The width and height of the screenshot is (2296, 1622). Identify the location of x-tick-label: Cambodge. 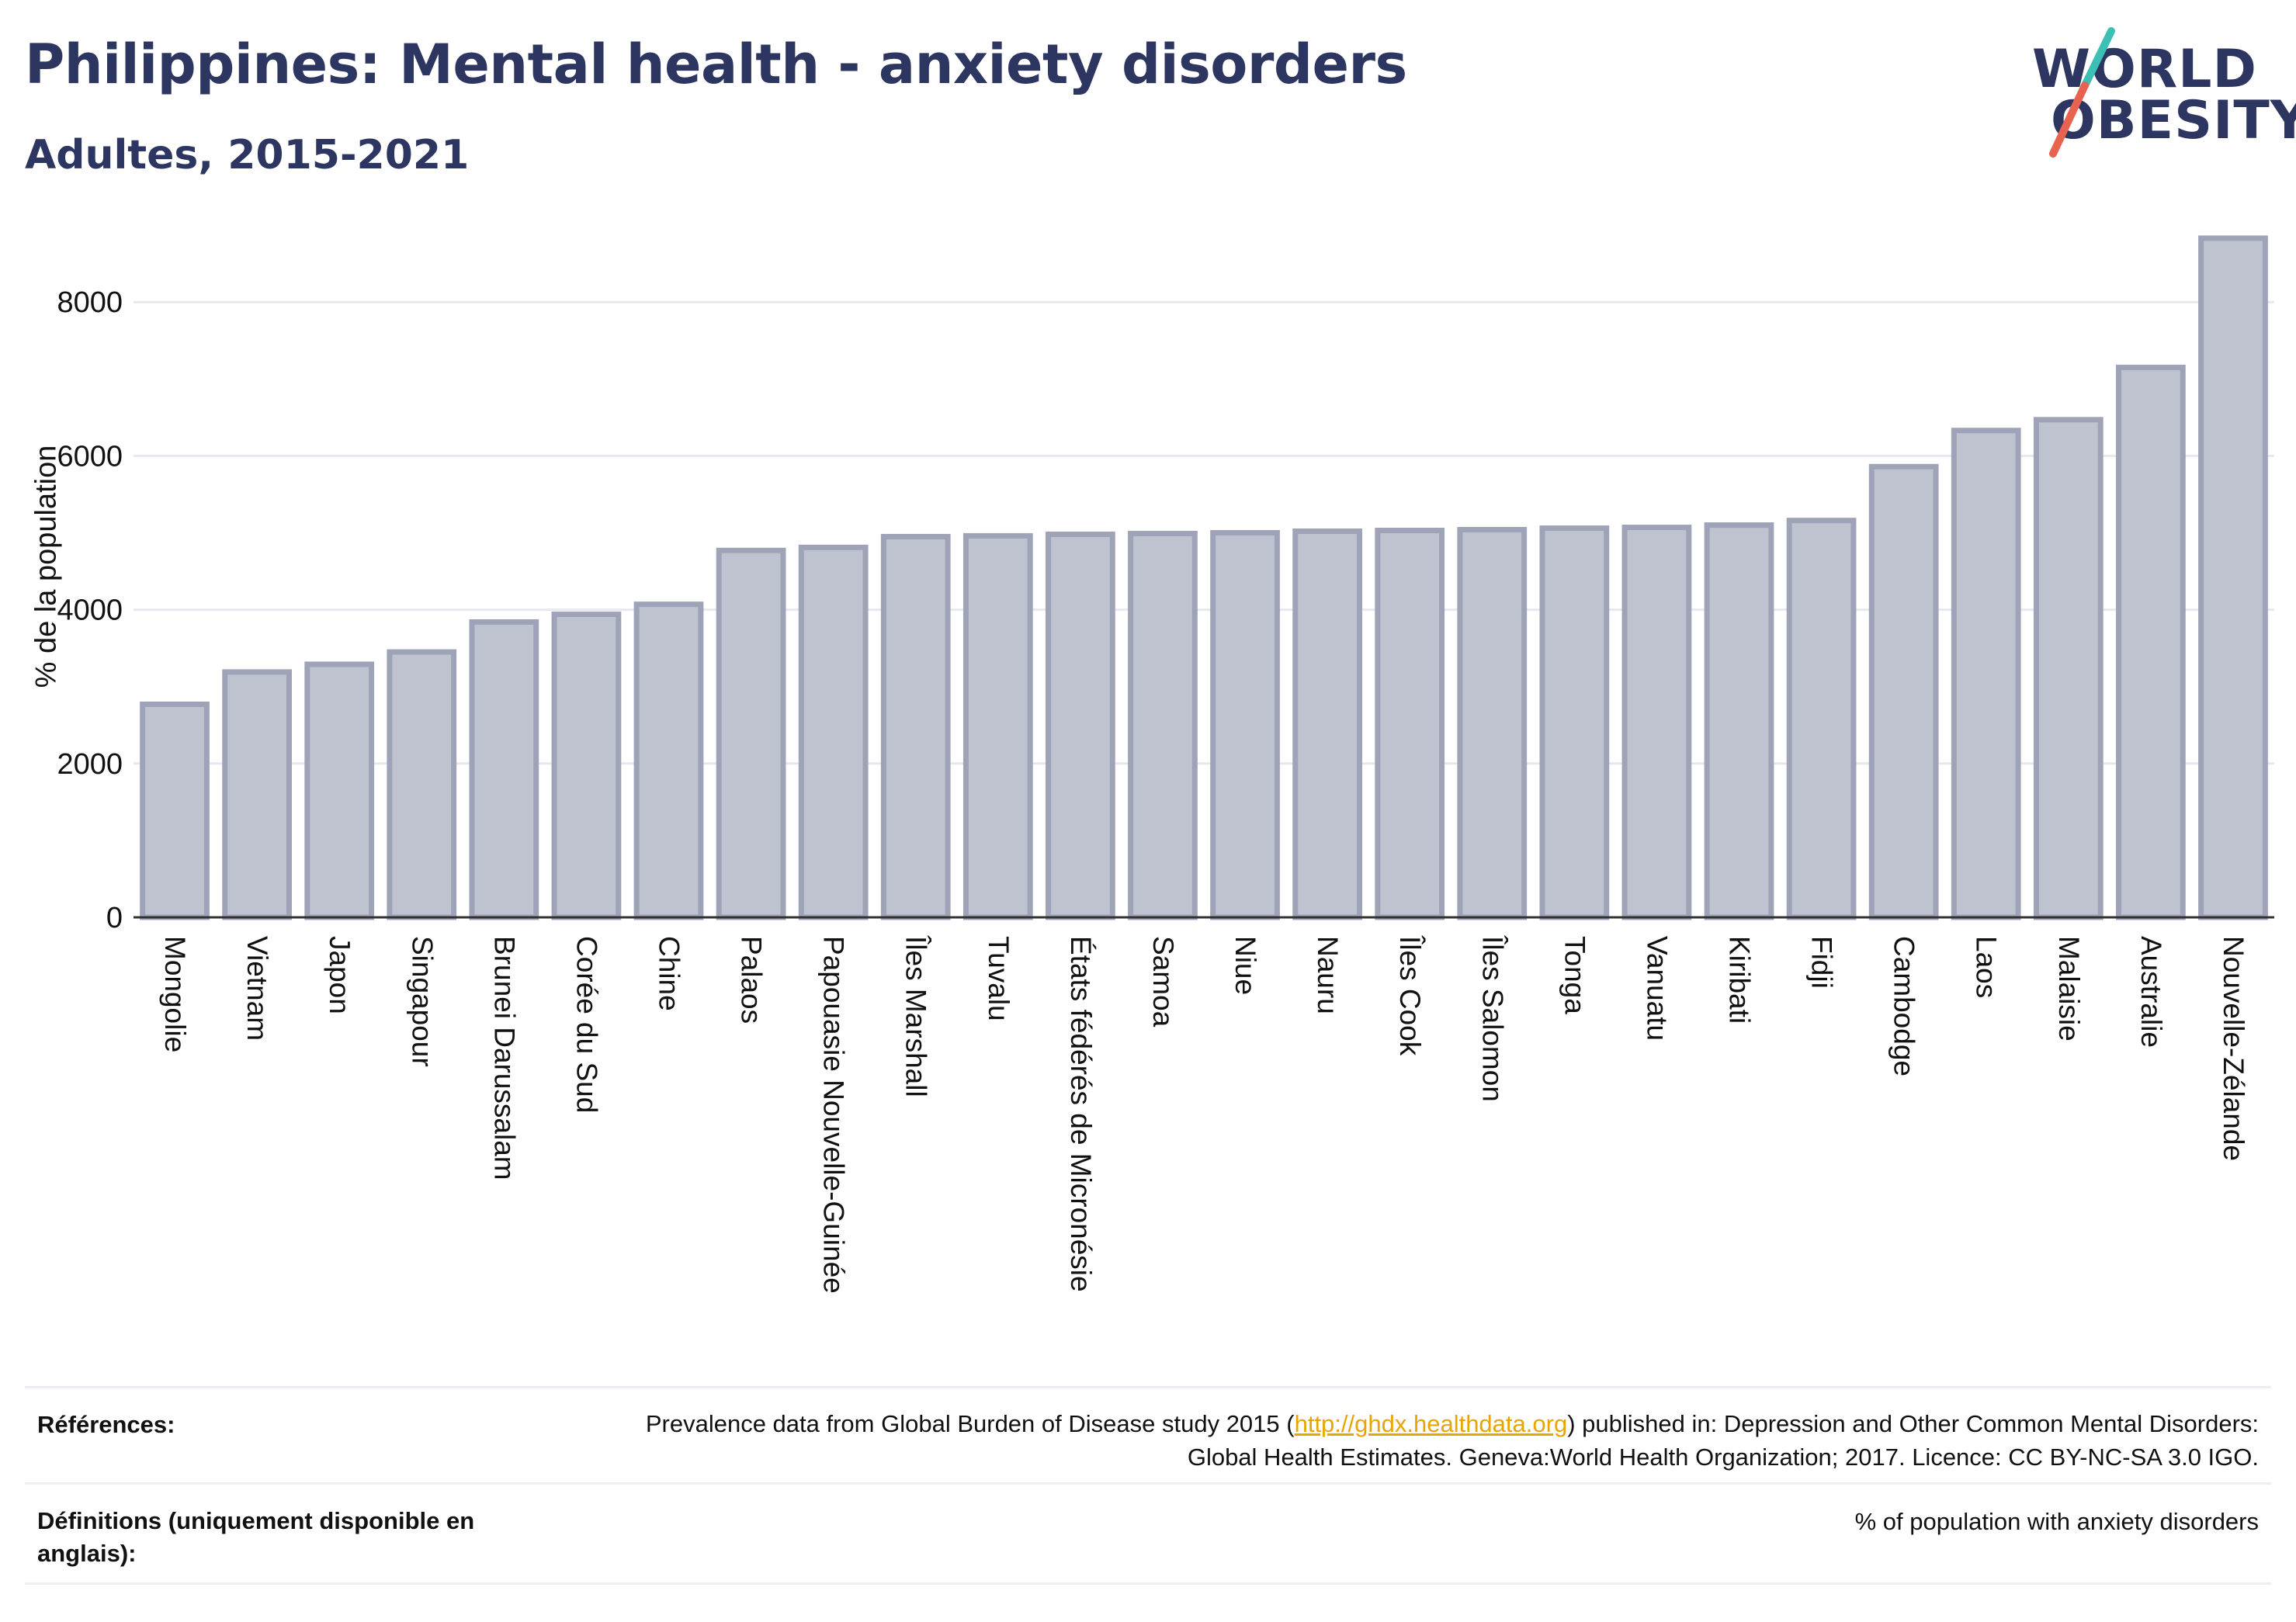
(1904, 1006).